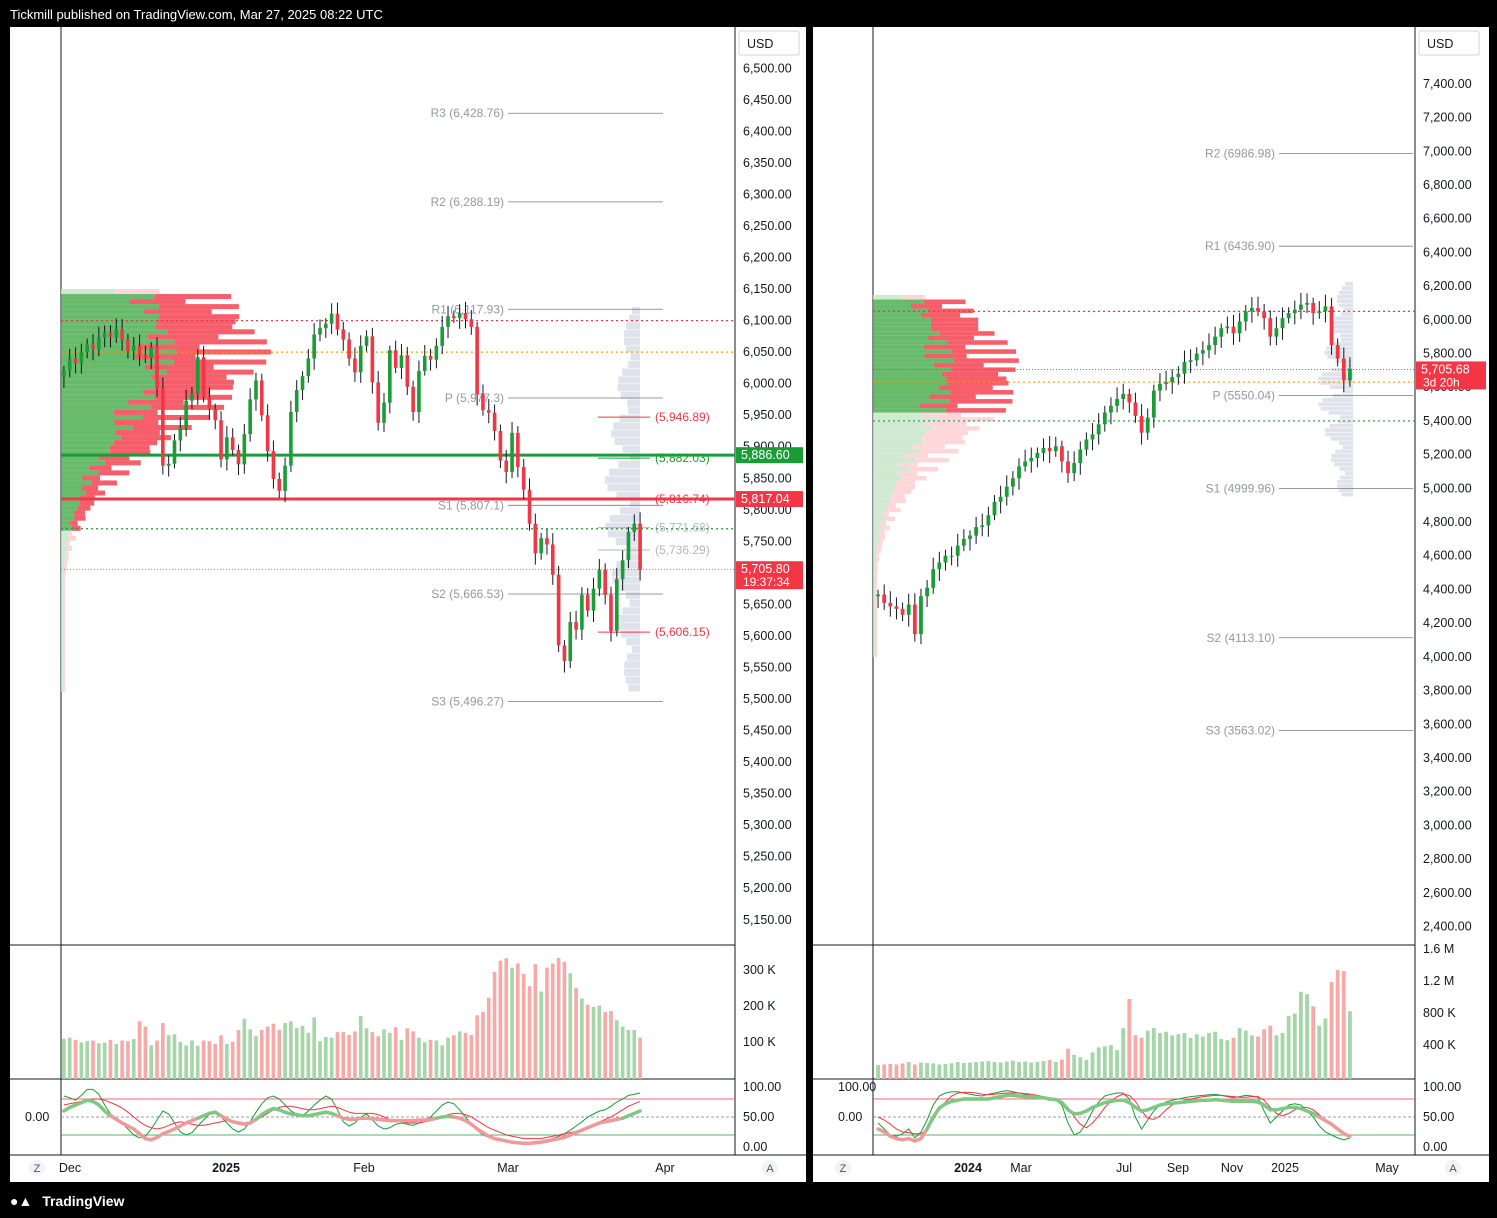 The image size is (1497, 1218). I want to click on time-tick-label: Sep, so click(1178, 1168).